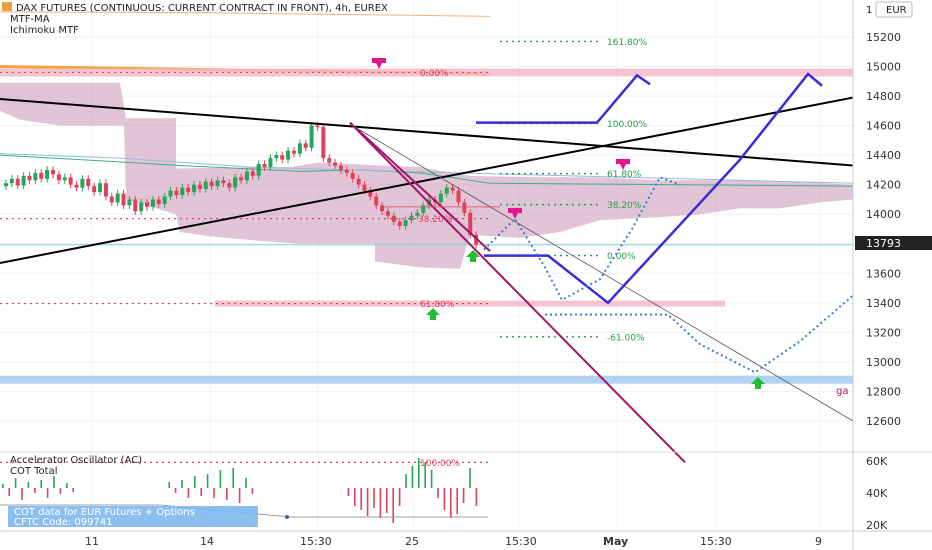 This screenshot has height=550, width=932. I want to click on indicator-label-ichimoku: Ichimoku MTF, so click(44, 30).